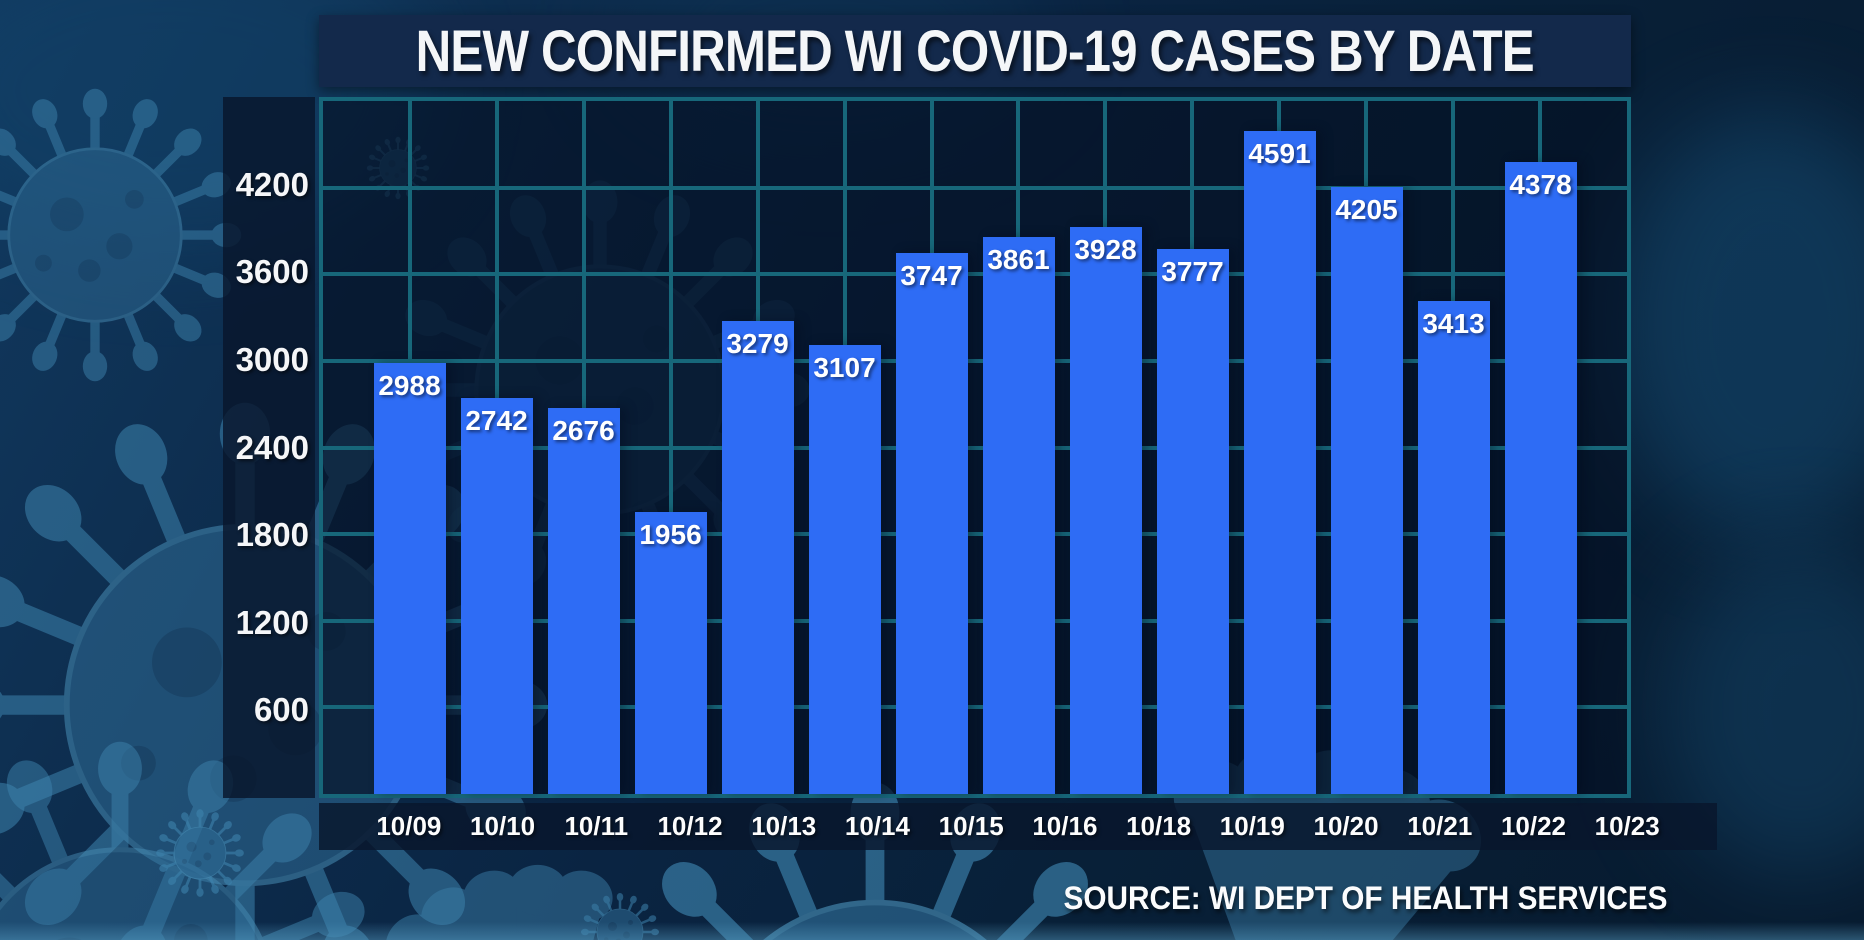 The width and height of the screenshot is (1864, 940). I want to click on chart-title: NEW CONFIRMED WI COVID-19 CASES BY DATE, so click(975, 51).